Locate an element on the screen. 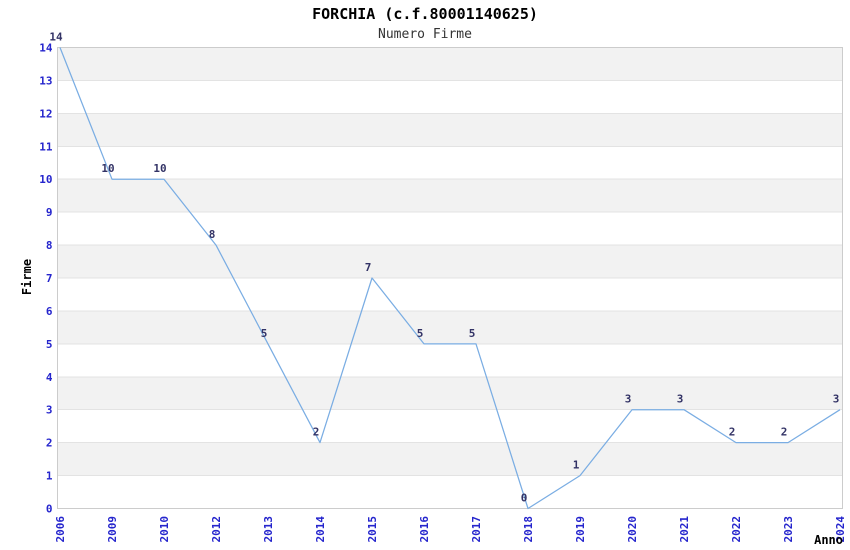  y-tick-label: 6 is located at coordinates (49, 311).